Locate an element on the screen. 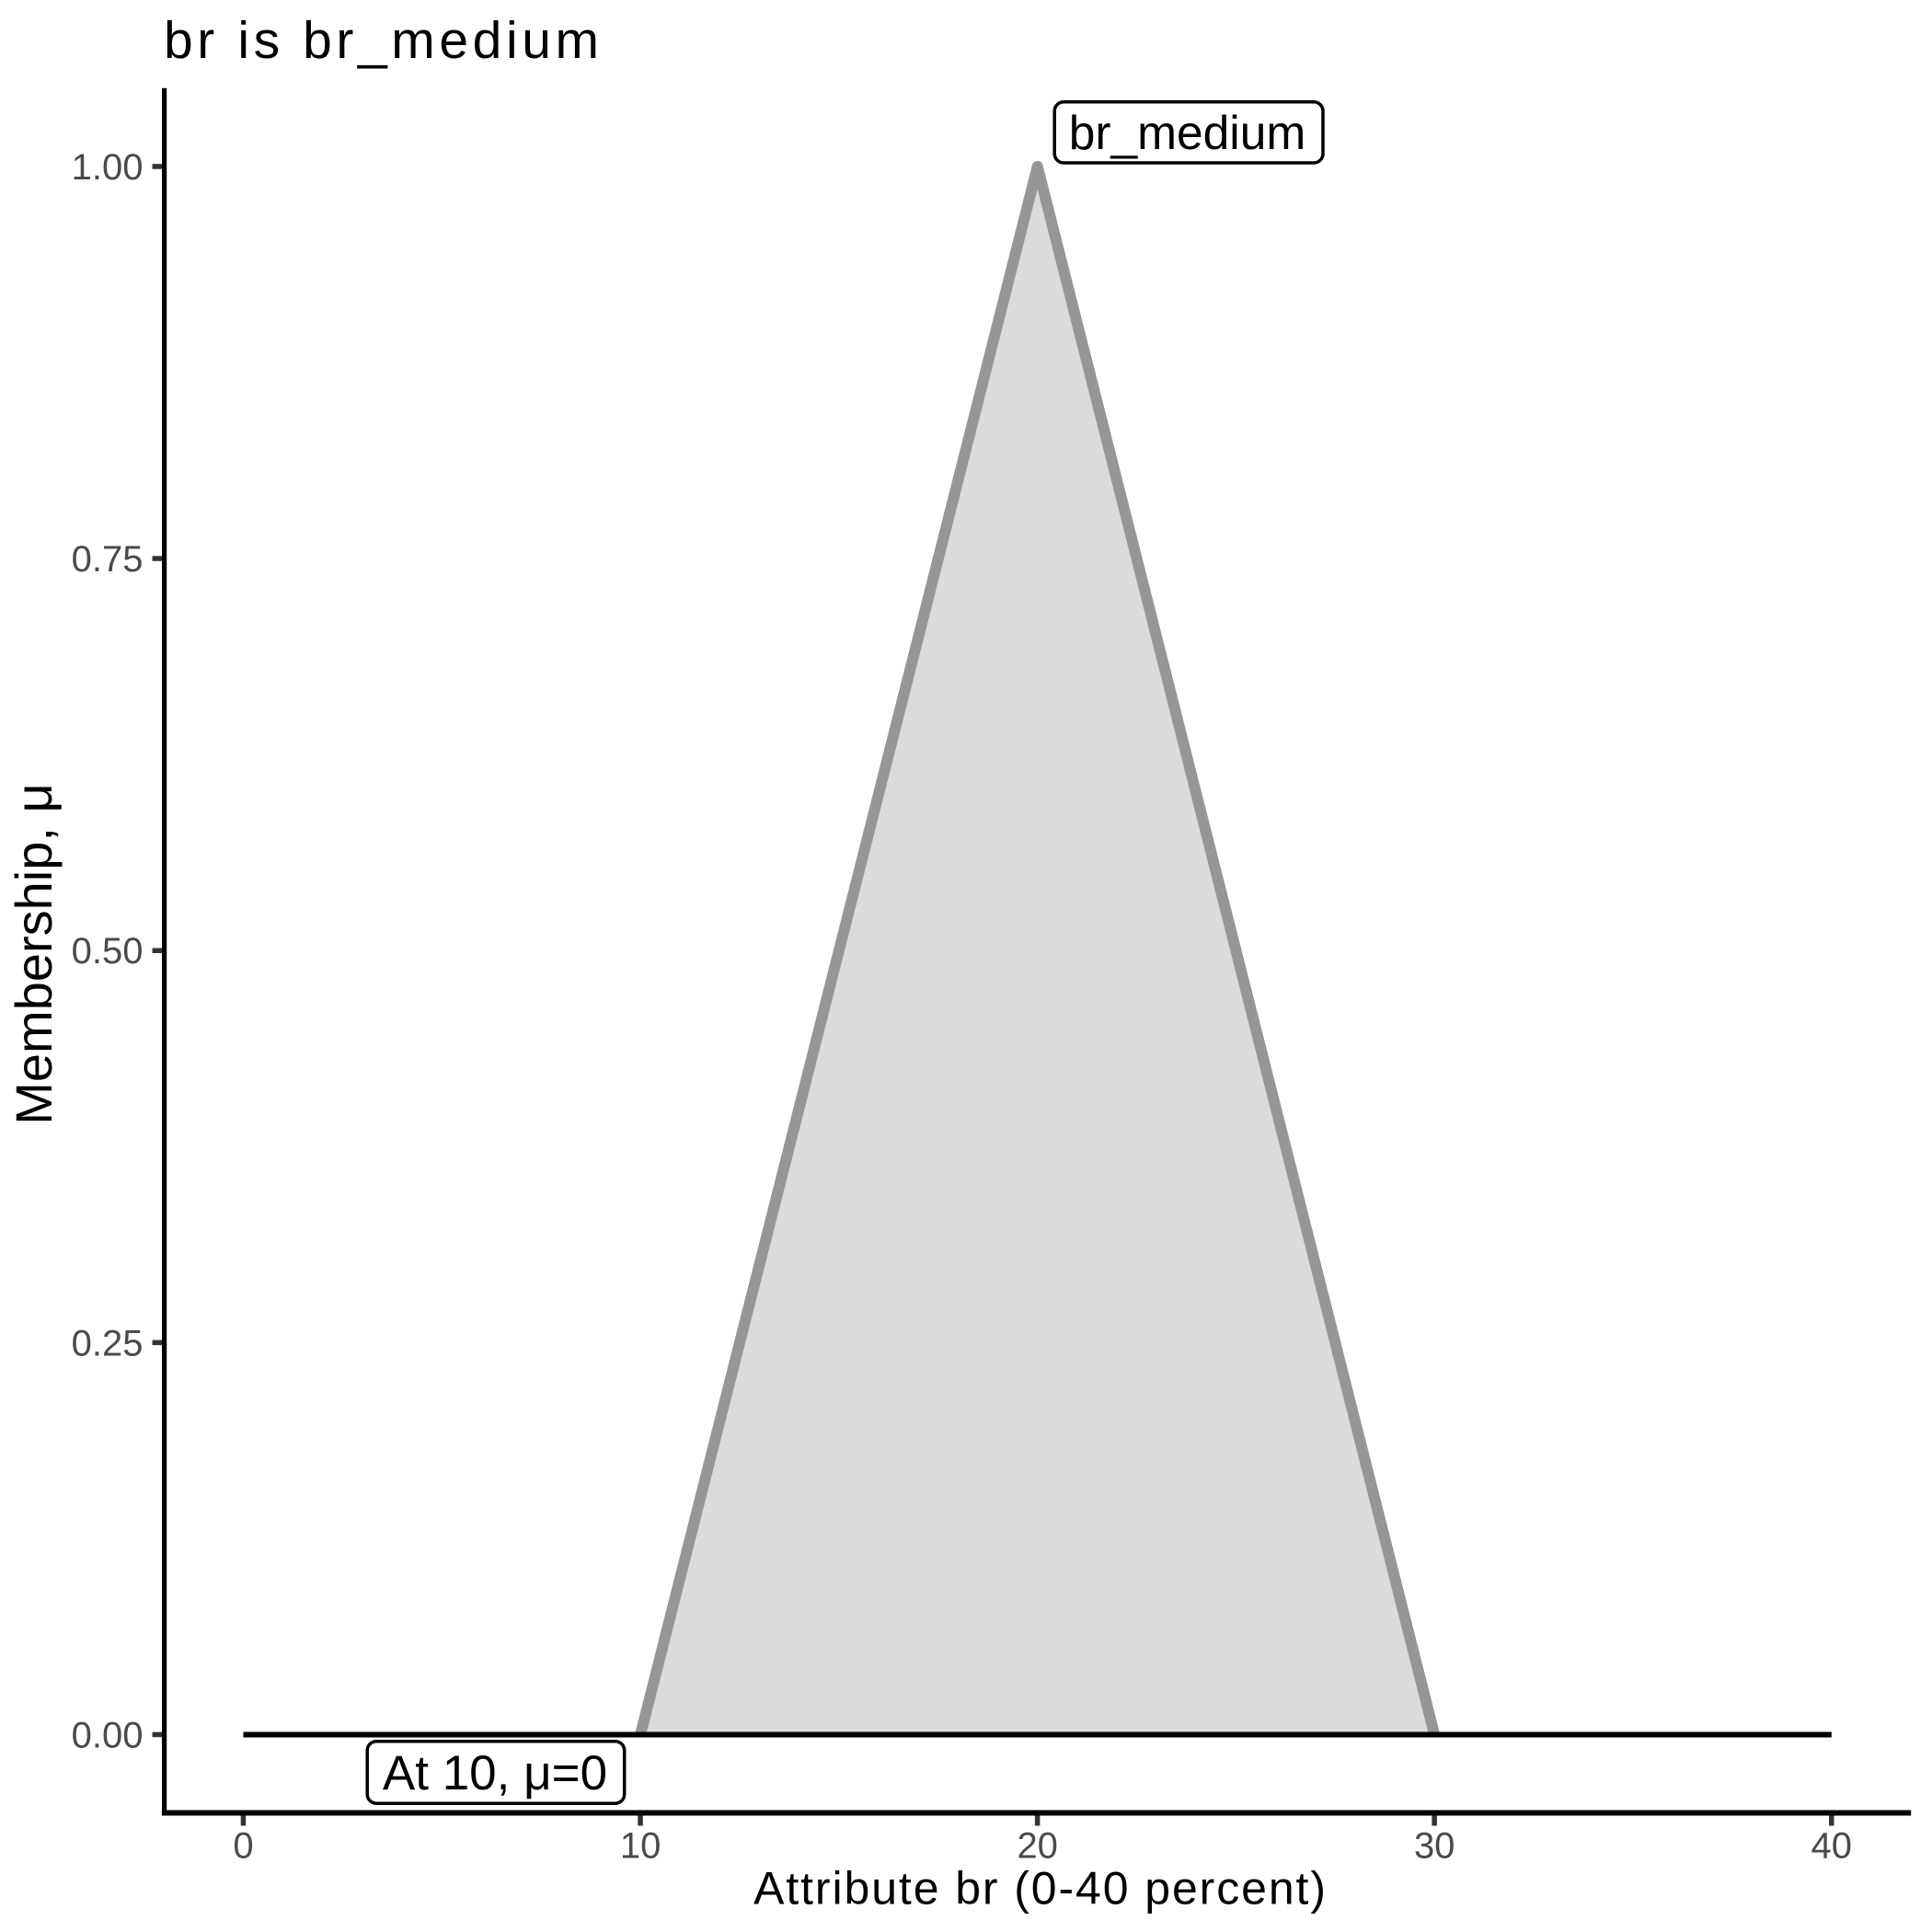 The height and width of the screenshot is (1932, 1932). svg-text: br_medium is located at coordinates (1187, 132).